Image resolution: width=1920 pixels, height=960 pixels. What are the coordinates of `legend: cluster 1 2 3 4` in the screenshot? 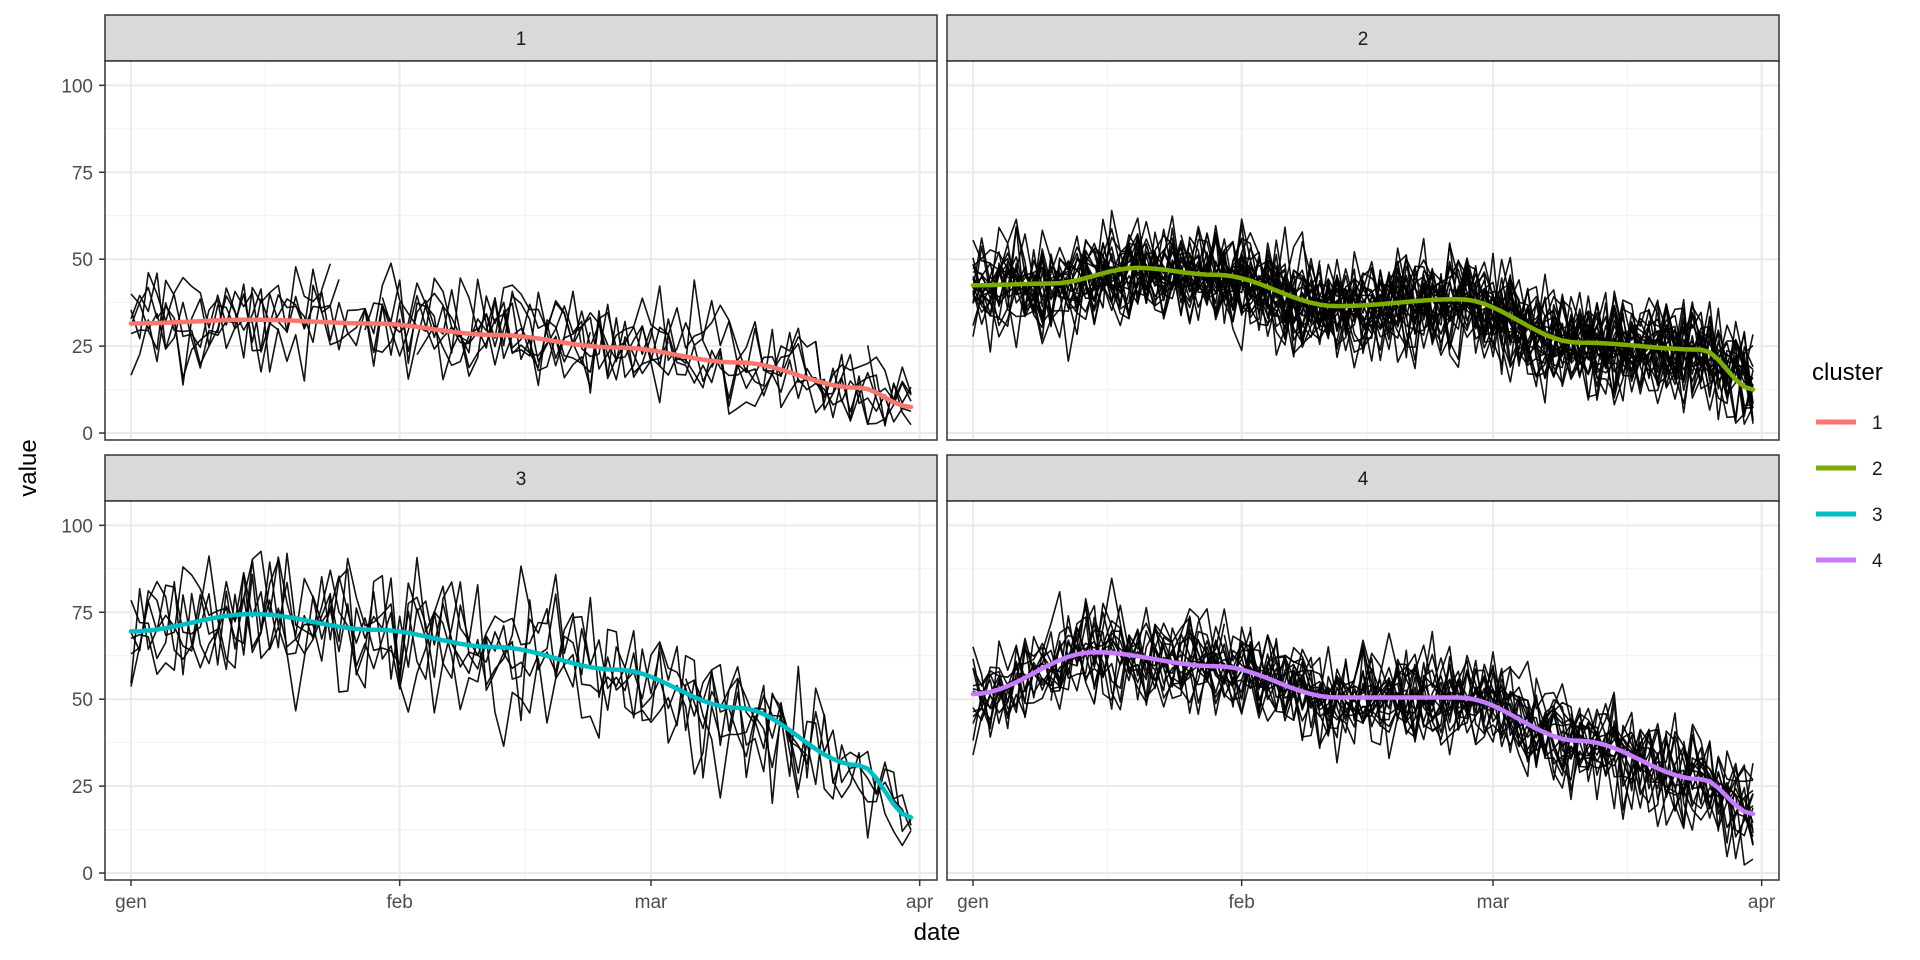 It's located at (1847, 465).